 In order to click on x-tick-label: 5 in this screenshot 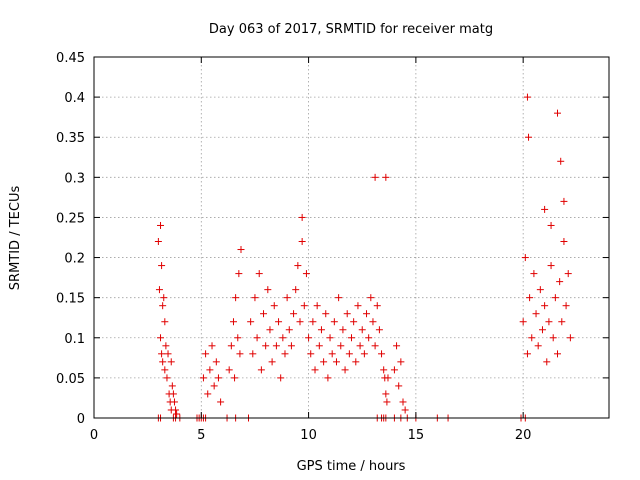, I will do `click(201, 435)`.